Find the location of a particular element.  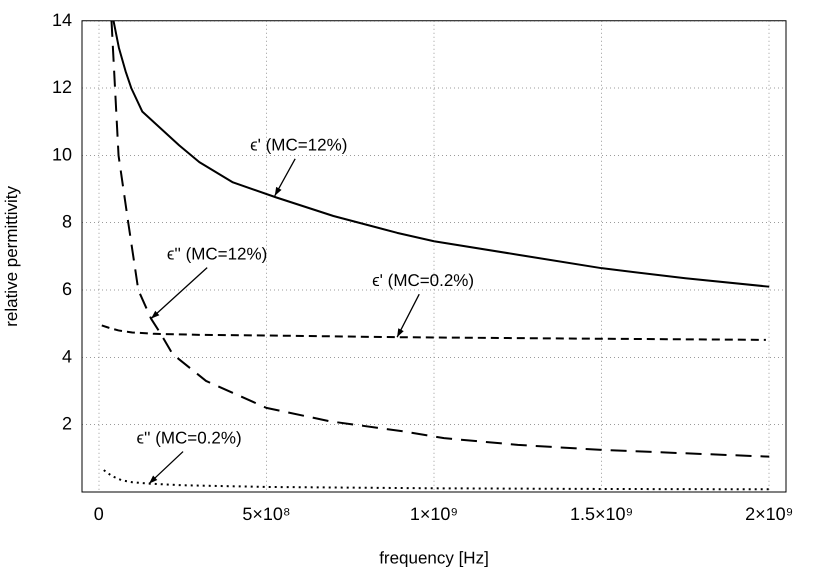

y-tick-label: 4 is located at coordinates (67, 356).